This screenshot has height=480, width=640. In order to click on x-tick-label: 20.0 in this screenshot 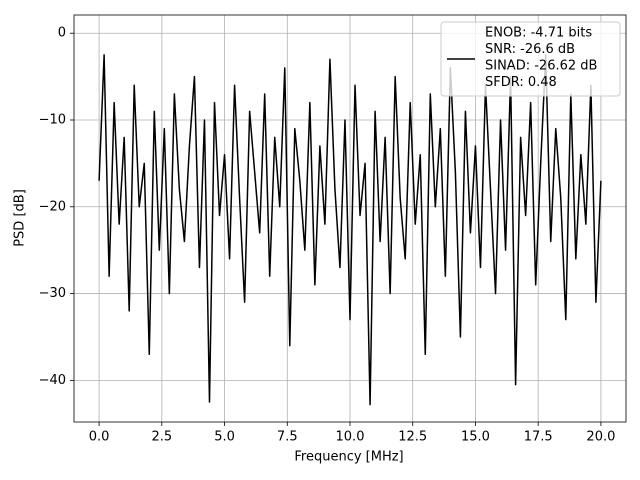, I will do `click(600, 437)`.